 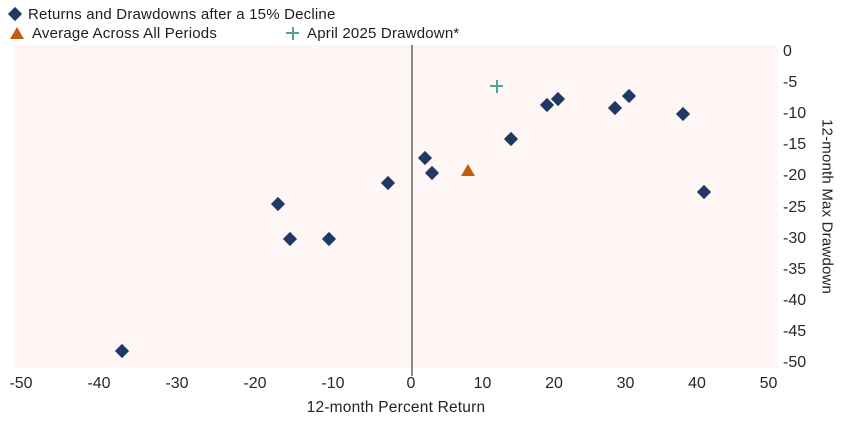 I want to click on x-tick-label: 50, so click(x=768, y=383).